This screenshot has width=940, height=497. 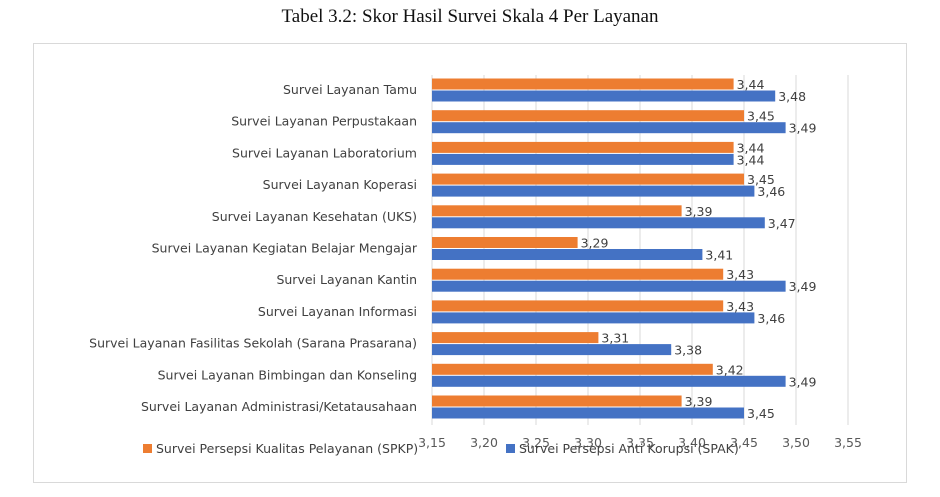 I want to click on x-tick-labels: 3,15 3,20 3,25 3,30 3,35 3,40 3,45 3,50 3,55, so click(x=640, y=442).